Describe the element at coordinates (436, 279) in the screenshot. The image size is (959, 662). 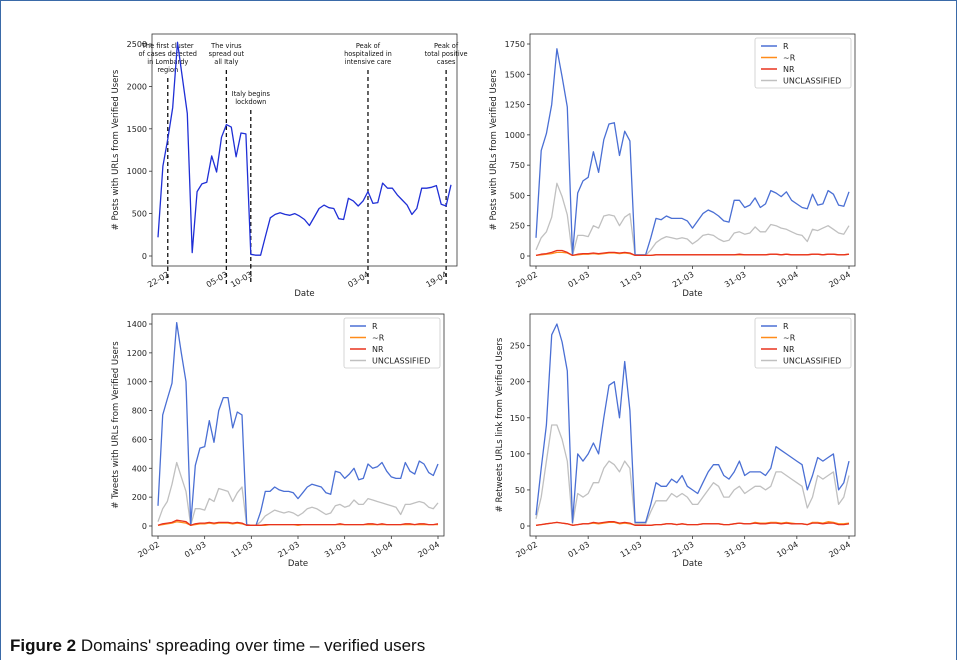
I see `x-tick-label: 19-04` at that location.